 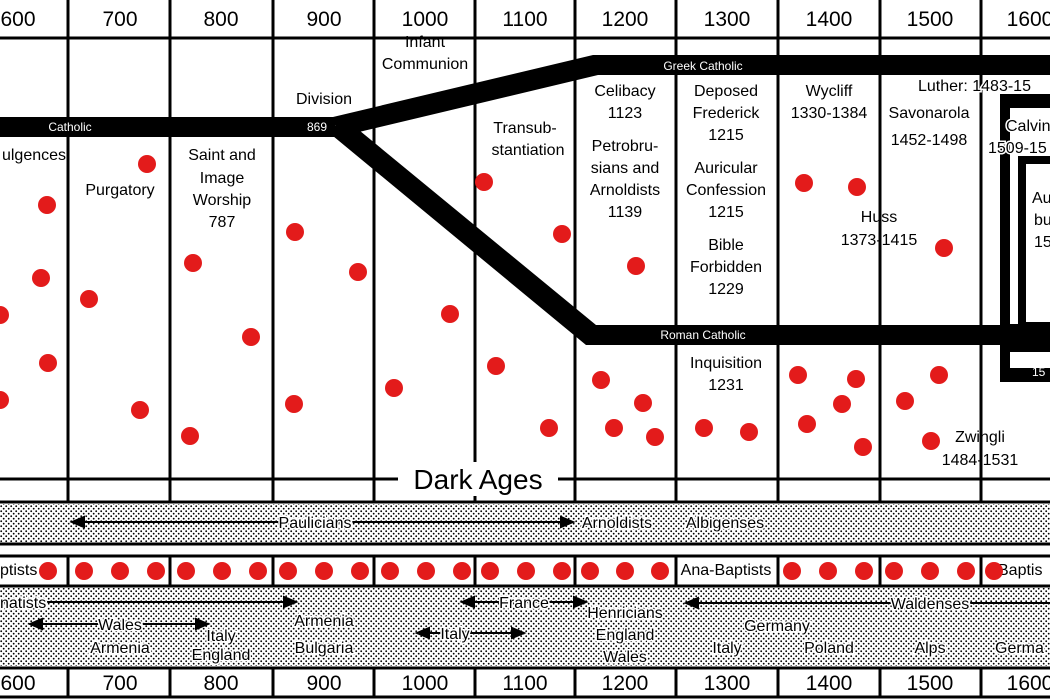 I want to click on row-italy-3: Italy, so click(x=726, y=648).